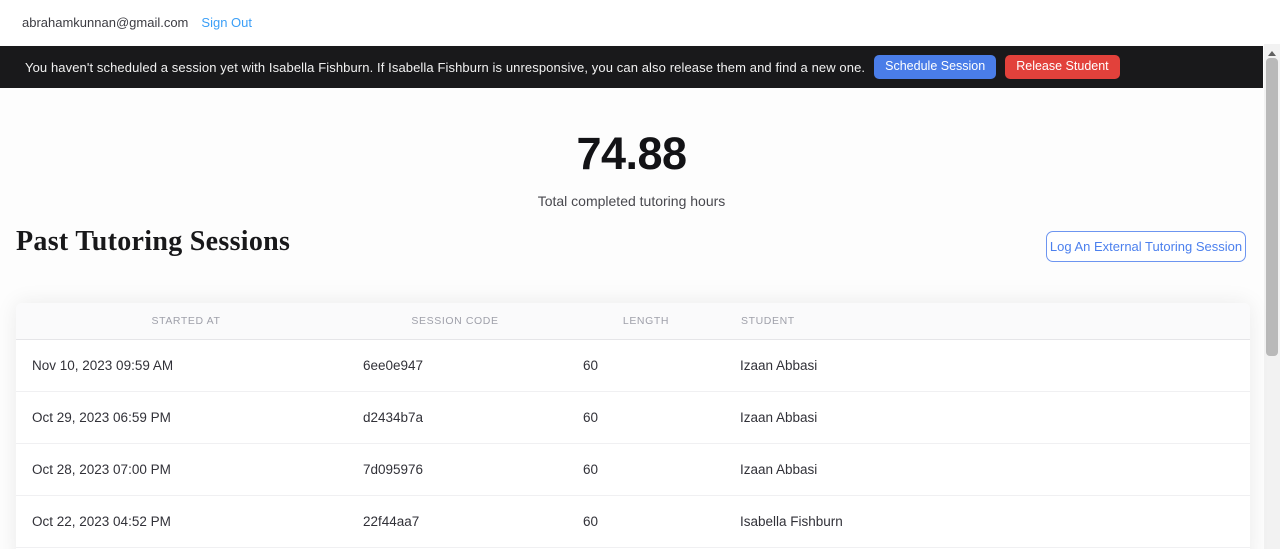 The width and height of the screenshot is (1280, 549). What do you see at coordinates (101, 469) in the screenshot?
I see `cell-started-at: Oct 28, 2023 07:00 PM` at bounding box center [101, 469].